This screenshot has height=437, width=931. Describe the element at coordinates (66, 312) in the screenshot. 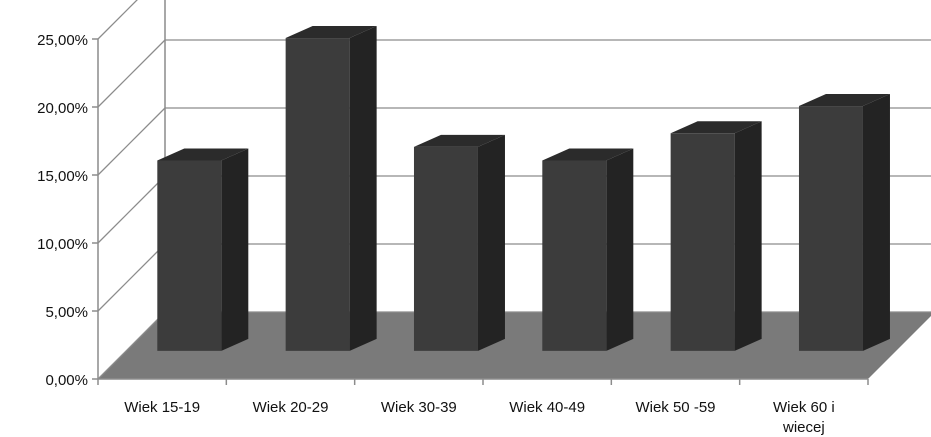

I see `y-tick-label: 5,00%` at that location.